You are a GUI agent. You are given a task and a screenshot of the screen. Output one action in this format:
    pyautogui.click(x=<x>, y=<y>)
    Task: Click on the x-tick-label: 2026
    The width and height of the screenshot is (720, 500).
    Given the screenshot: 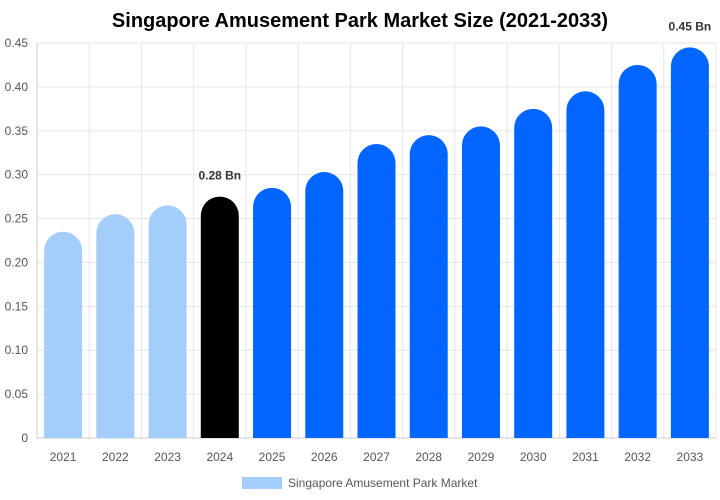 What is the action you would take?
    pyautogui.click(x=324, y=457)
    